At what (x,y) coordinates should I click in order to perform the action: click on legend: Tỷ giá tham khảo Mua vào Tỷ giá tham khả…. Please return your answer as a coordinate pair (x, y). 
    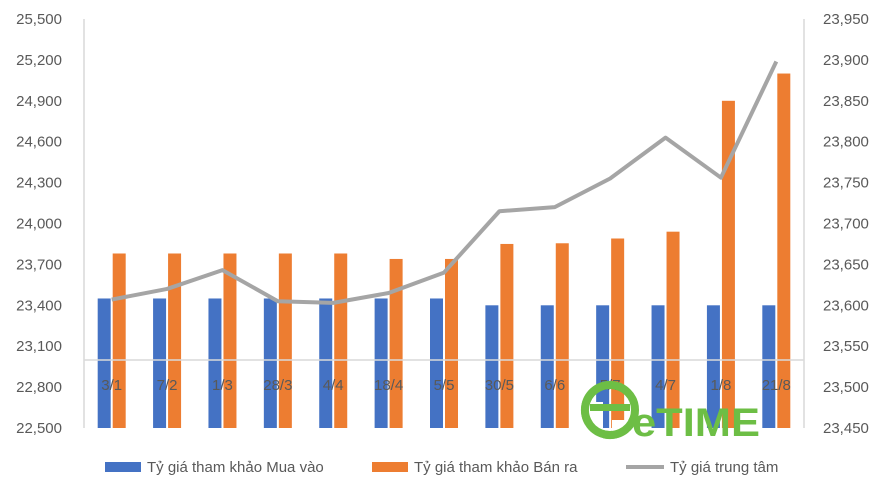
    Looking at the image, I should click on (441, 467).